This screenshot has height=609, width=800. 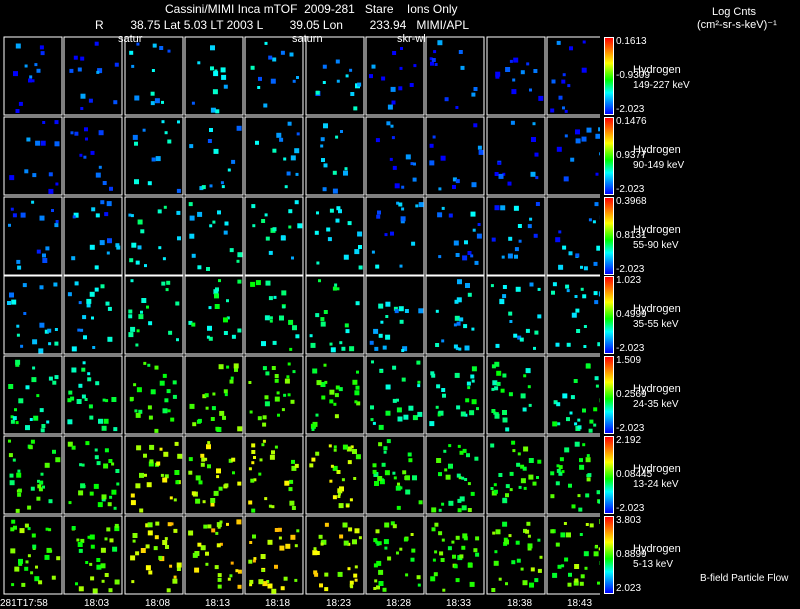 What do you see at coordinates (657, 556) in the screenshot?
I see `species-label: Hydrogen 5-13 keV` at bounding box center [657, 556].